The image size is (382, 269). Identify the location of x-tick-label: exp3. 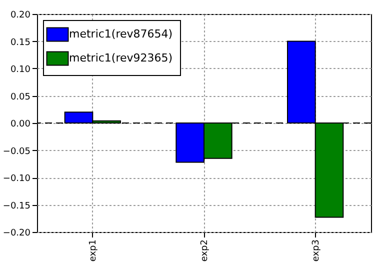
(316, 251).